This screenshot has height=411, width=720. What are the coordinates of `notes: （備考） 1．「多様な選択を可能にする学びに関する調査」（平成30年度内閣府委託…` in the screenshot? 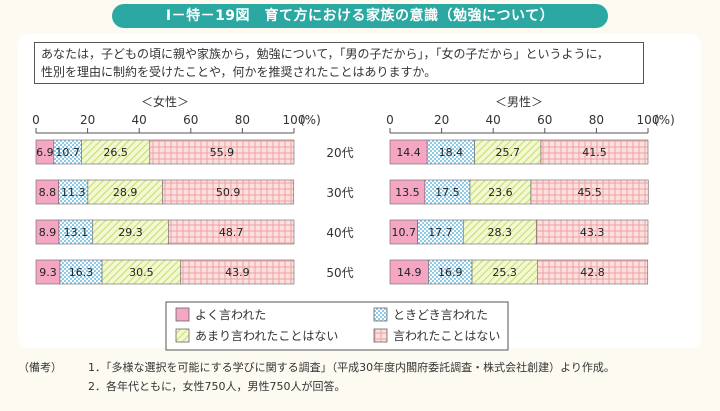 It's located at (363, 377).